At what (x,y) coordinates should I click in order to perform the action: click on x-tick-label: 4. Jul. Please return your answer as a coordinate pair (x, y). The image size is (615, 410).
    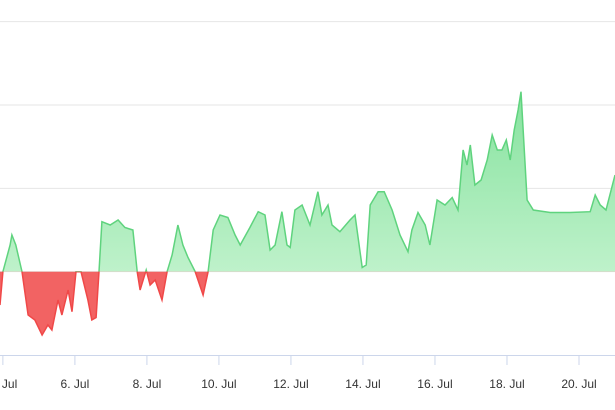
    Looking at the image, I should click on (8, 384).